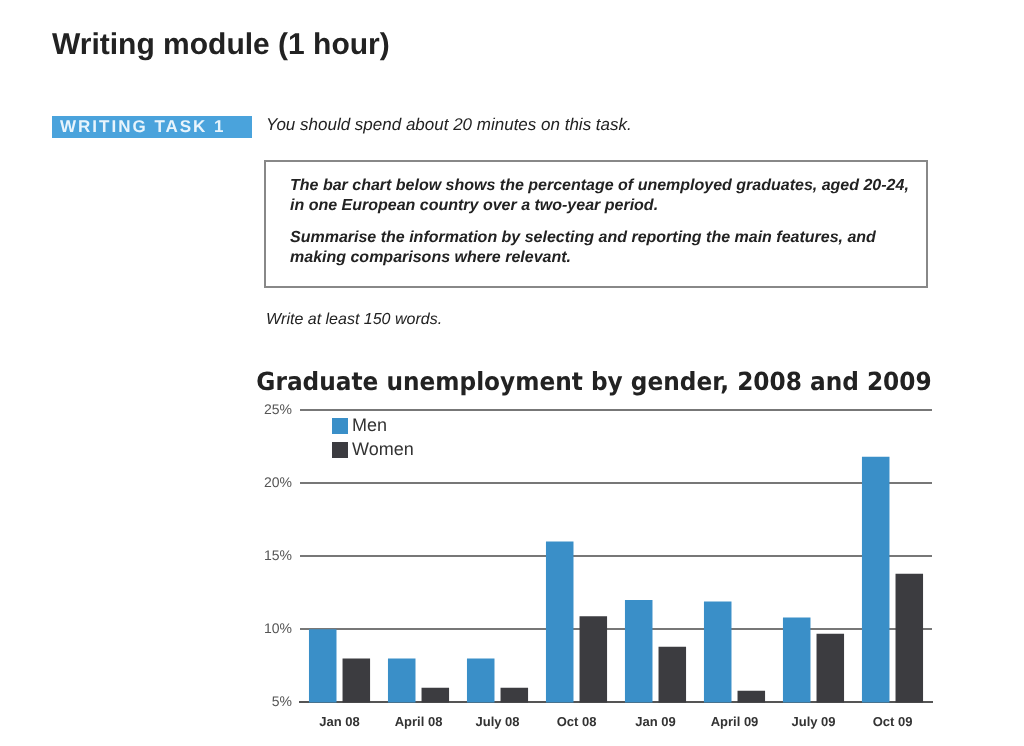  Describe the element at coordinates (594, 381) in the screenshot. I see `chart-title: Graduate unemployment by gender, 2008 and 2009` at that location.